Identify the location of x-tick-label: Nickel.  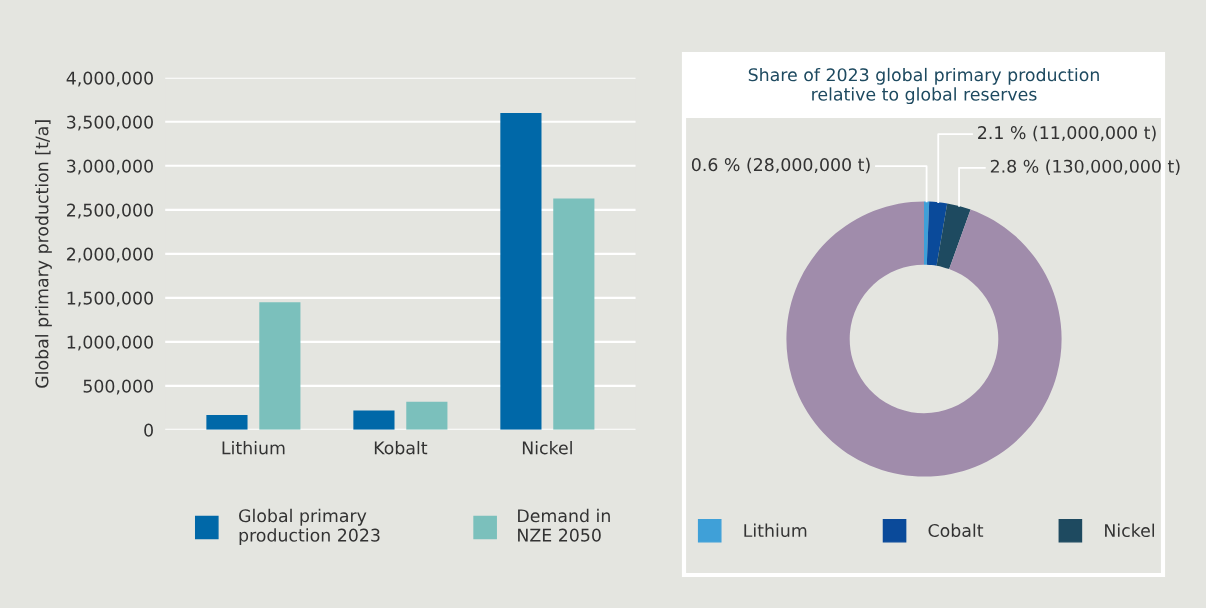
(547, 447).